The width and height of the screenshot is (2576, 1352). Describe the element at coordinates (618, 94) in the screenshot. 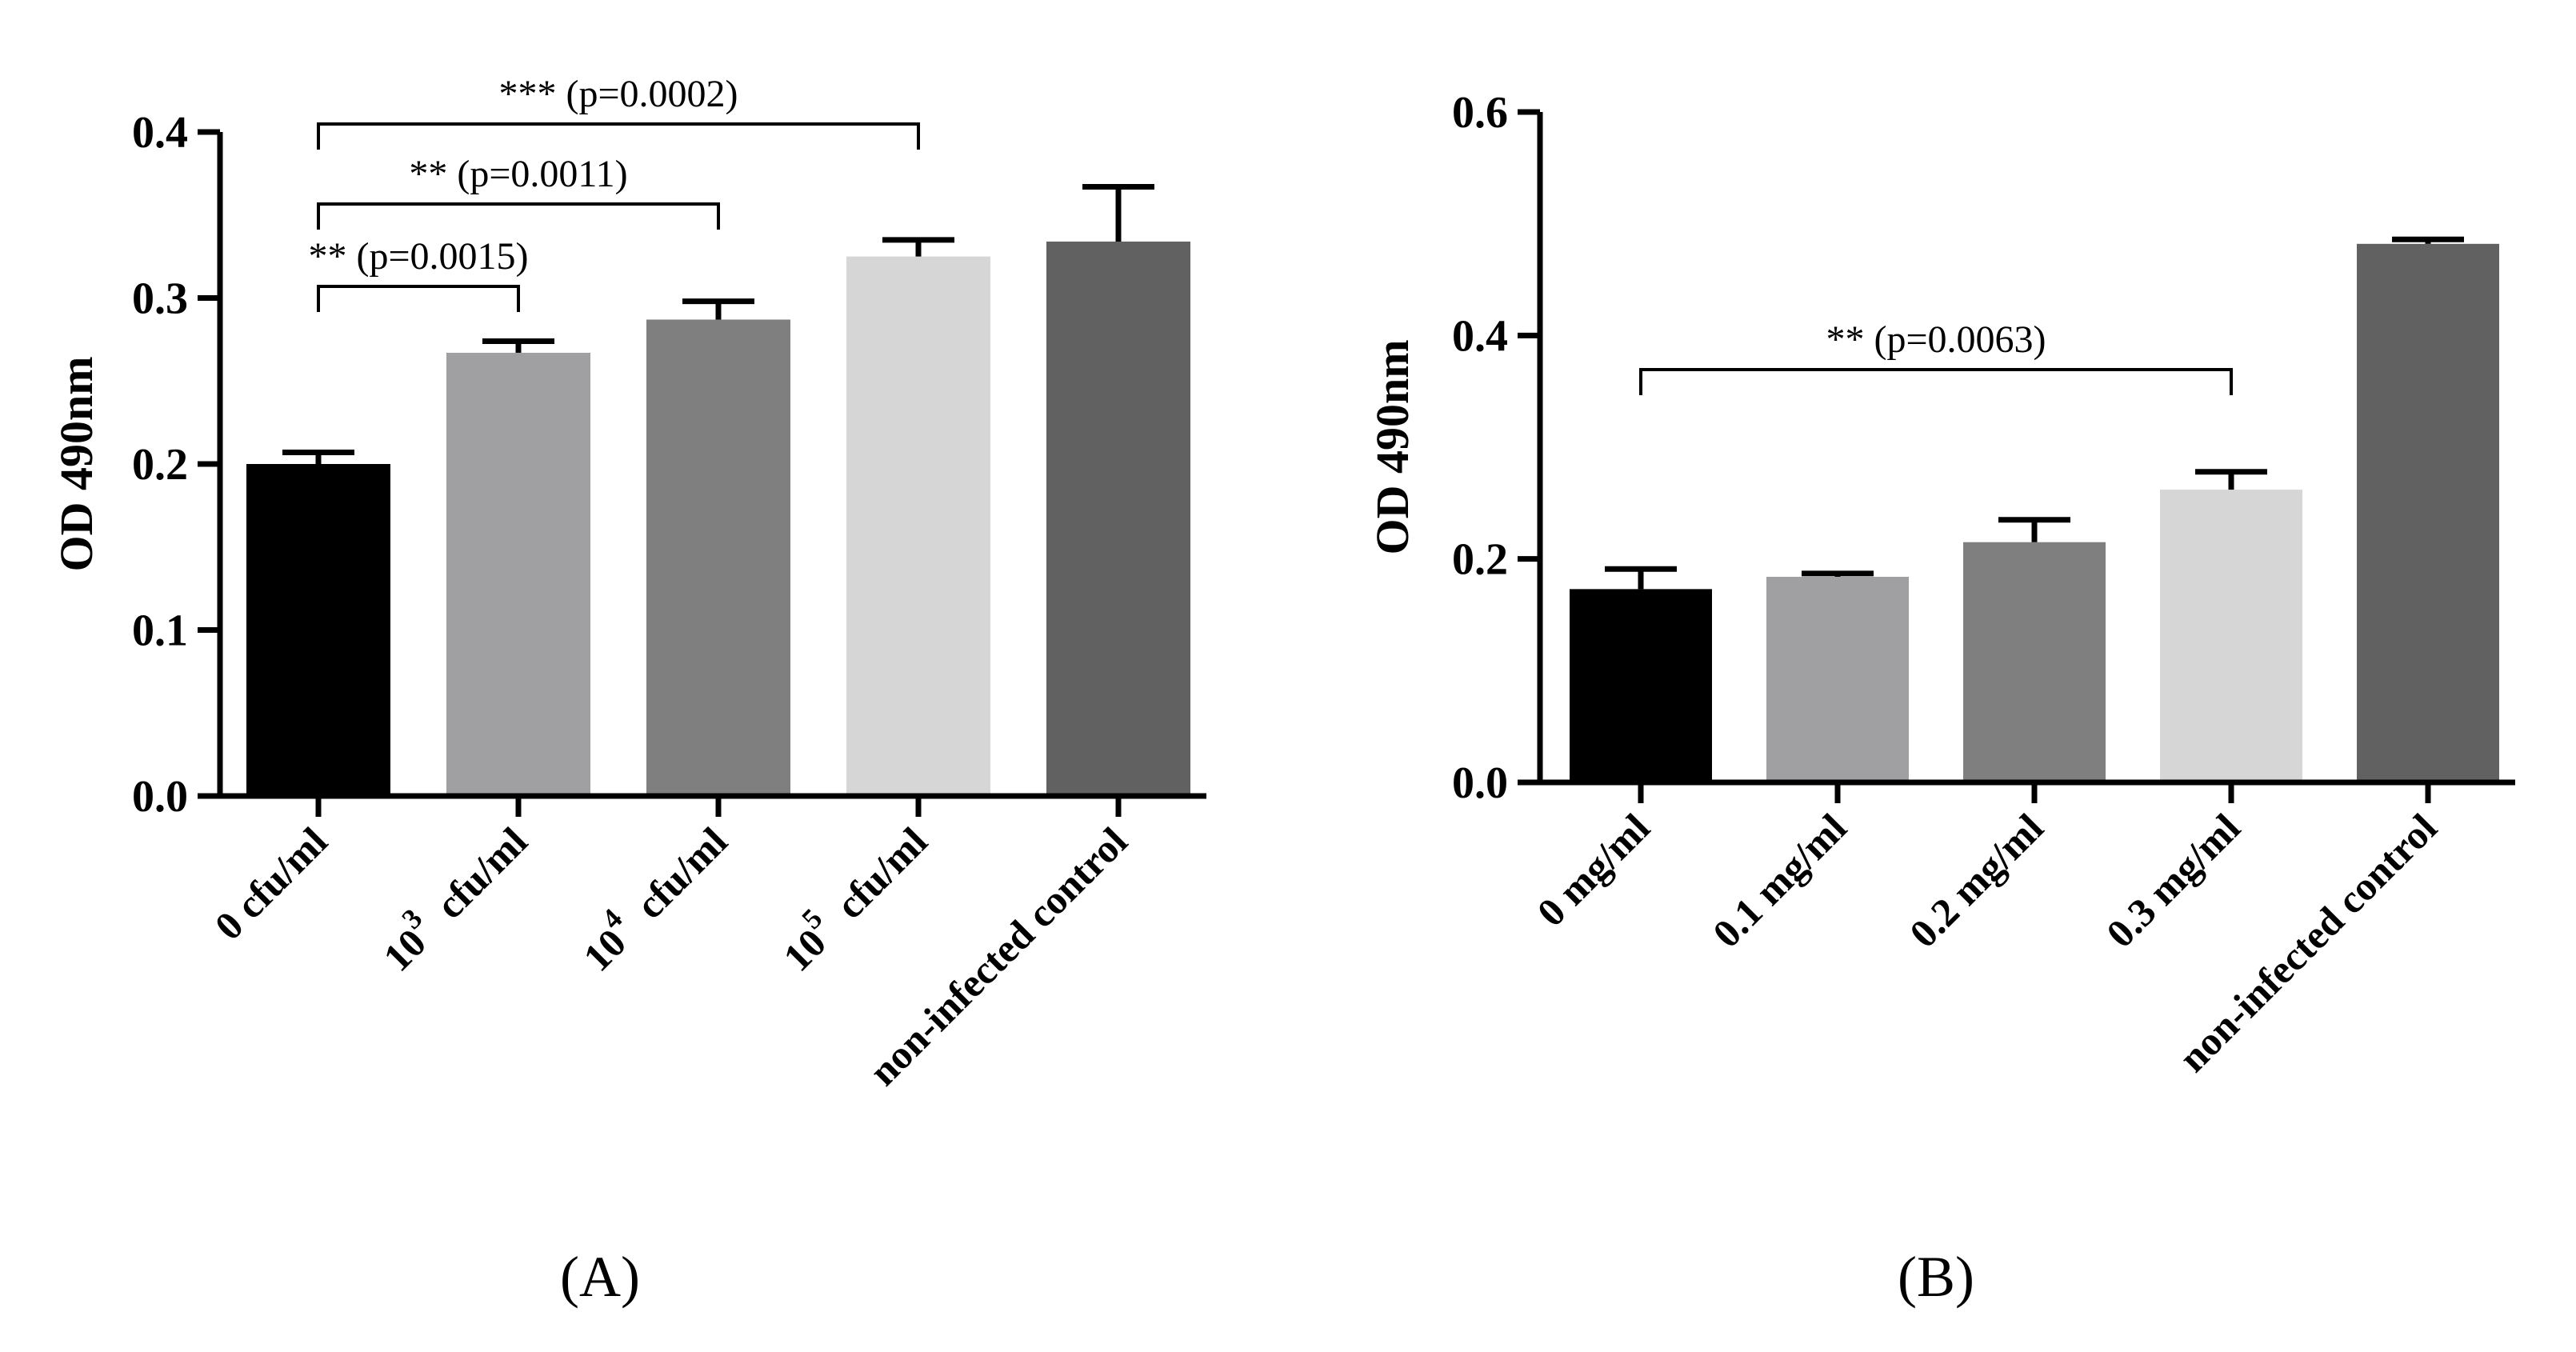

I see `significance-label: *** (p=0.0002)` at that location.